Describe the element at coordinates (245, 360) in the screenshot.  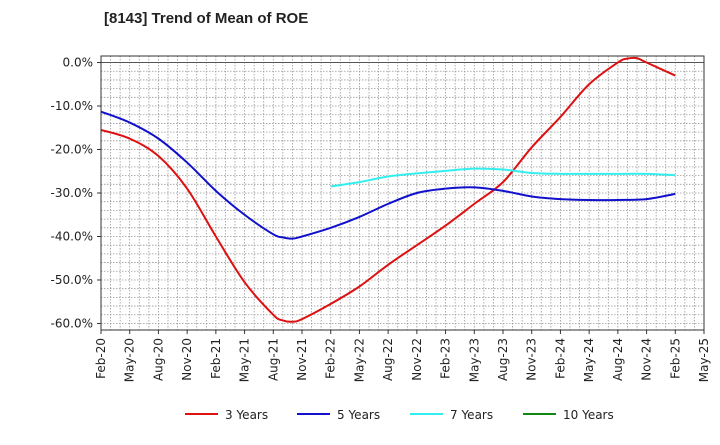
I see `x-tick-label: May-21` at that location.